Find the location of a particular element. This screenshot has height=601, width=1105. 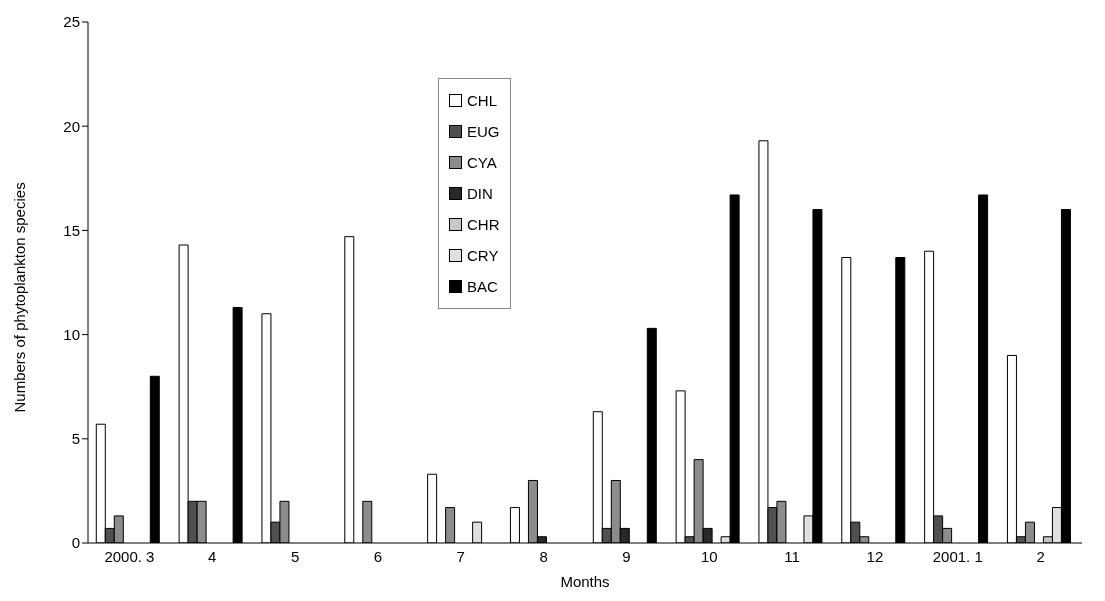

x-tick-label: 5 is located at coordinates (295, 556).